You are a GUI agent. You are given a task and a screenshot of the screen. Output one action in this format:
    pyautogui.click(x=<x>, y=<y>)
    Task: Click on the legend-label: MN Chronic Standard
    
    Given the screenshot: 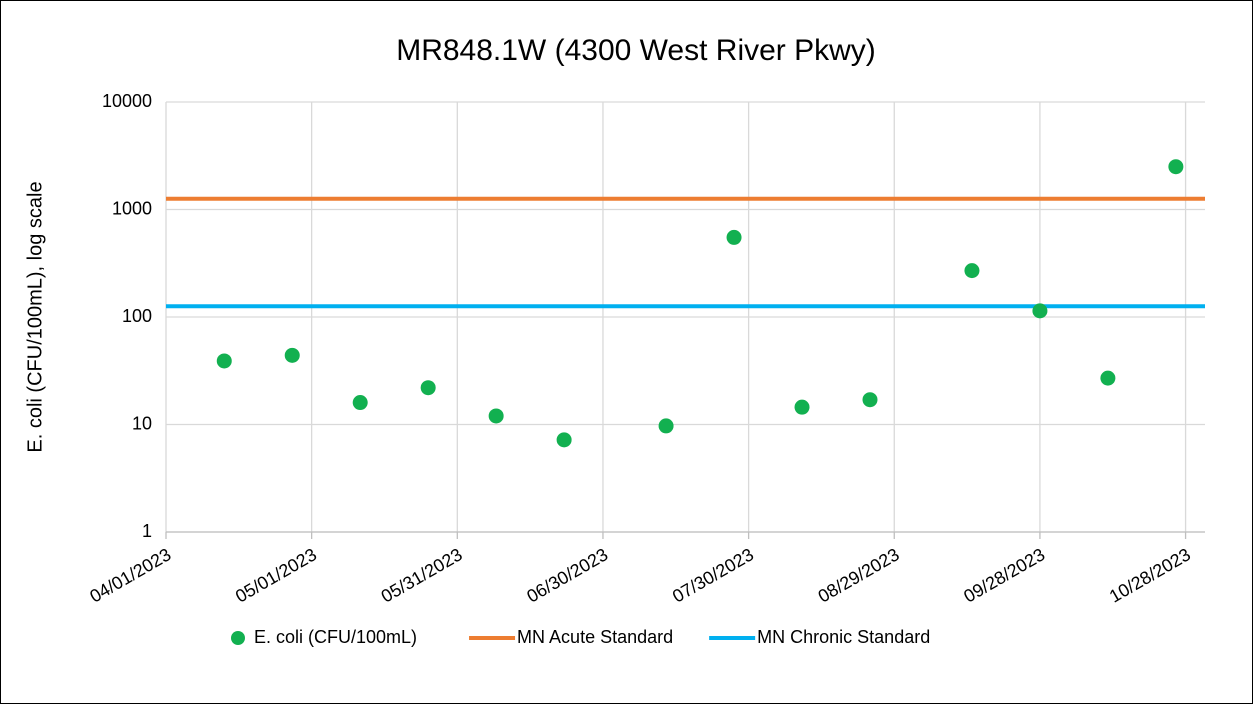 What is the action you would take?
    pyautogui.click(x=843, y=637)
    